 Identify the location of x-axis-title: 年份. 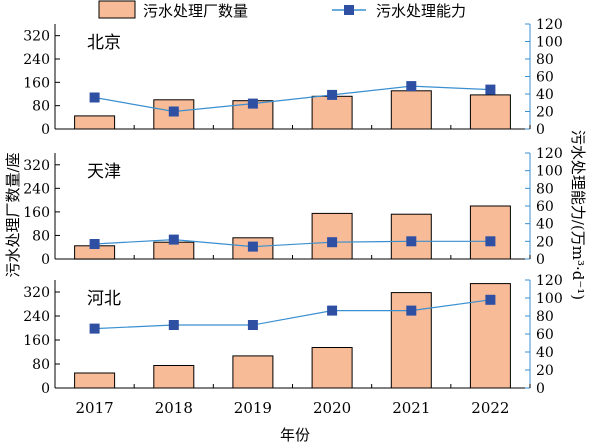
(295, 435).